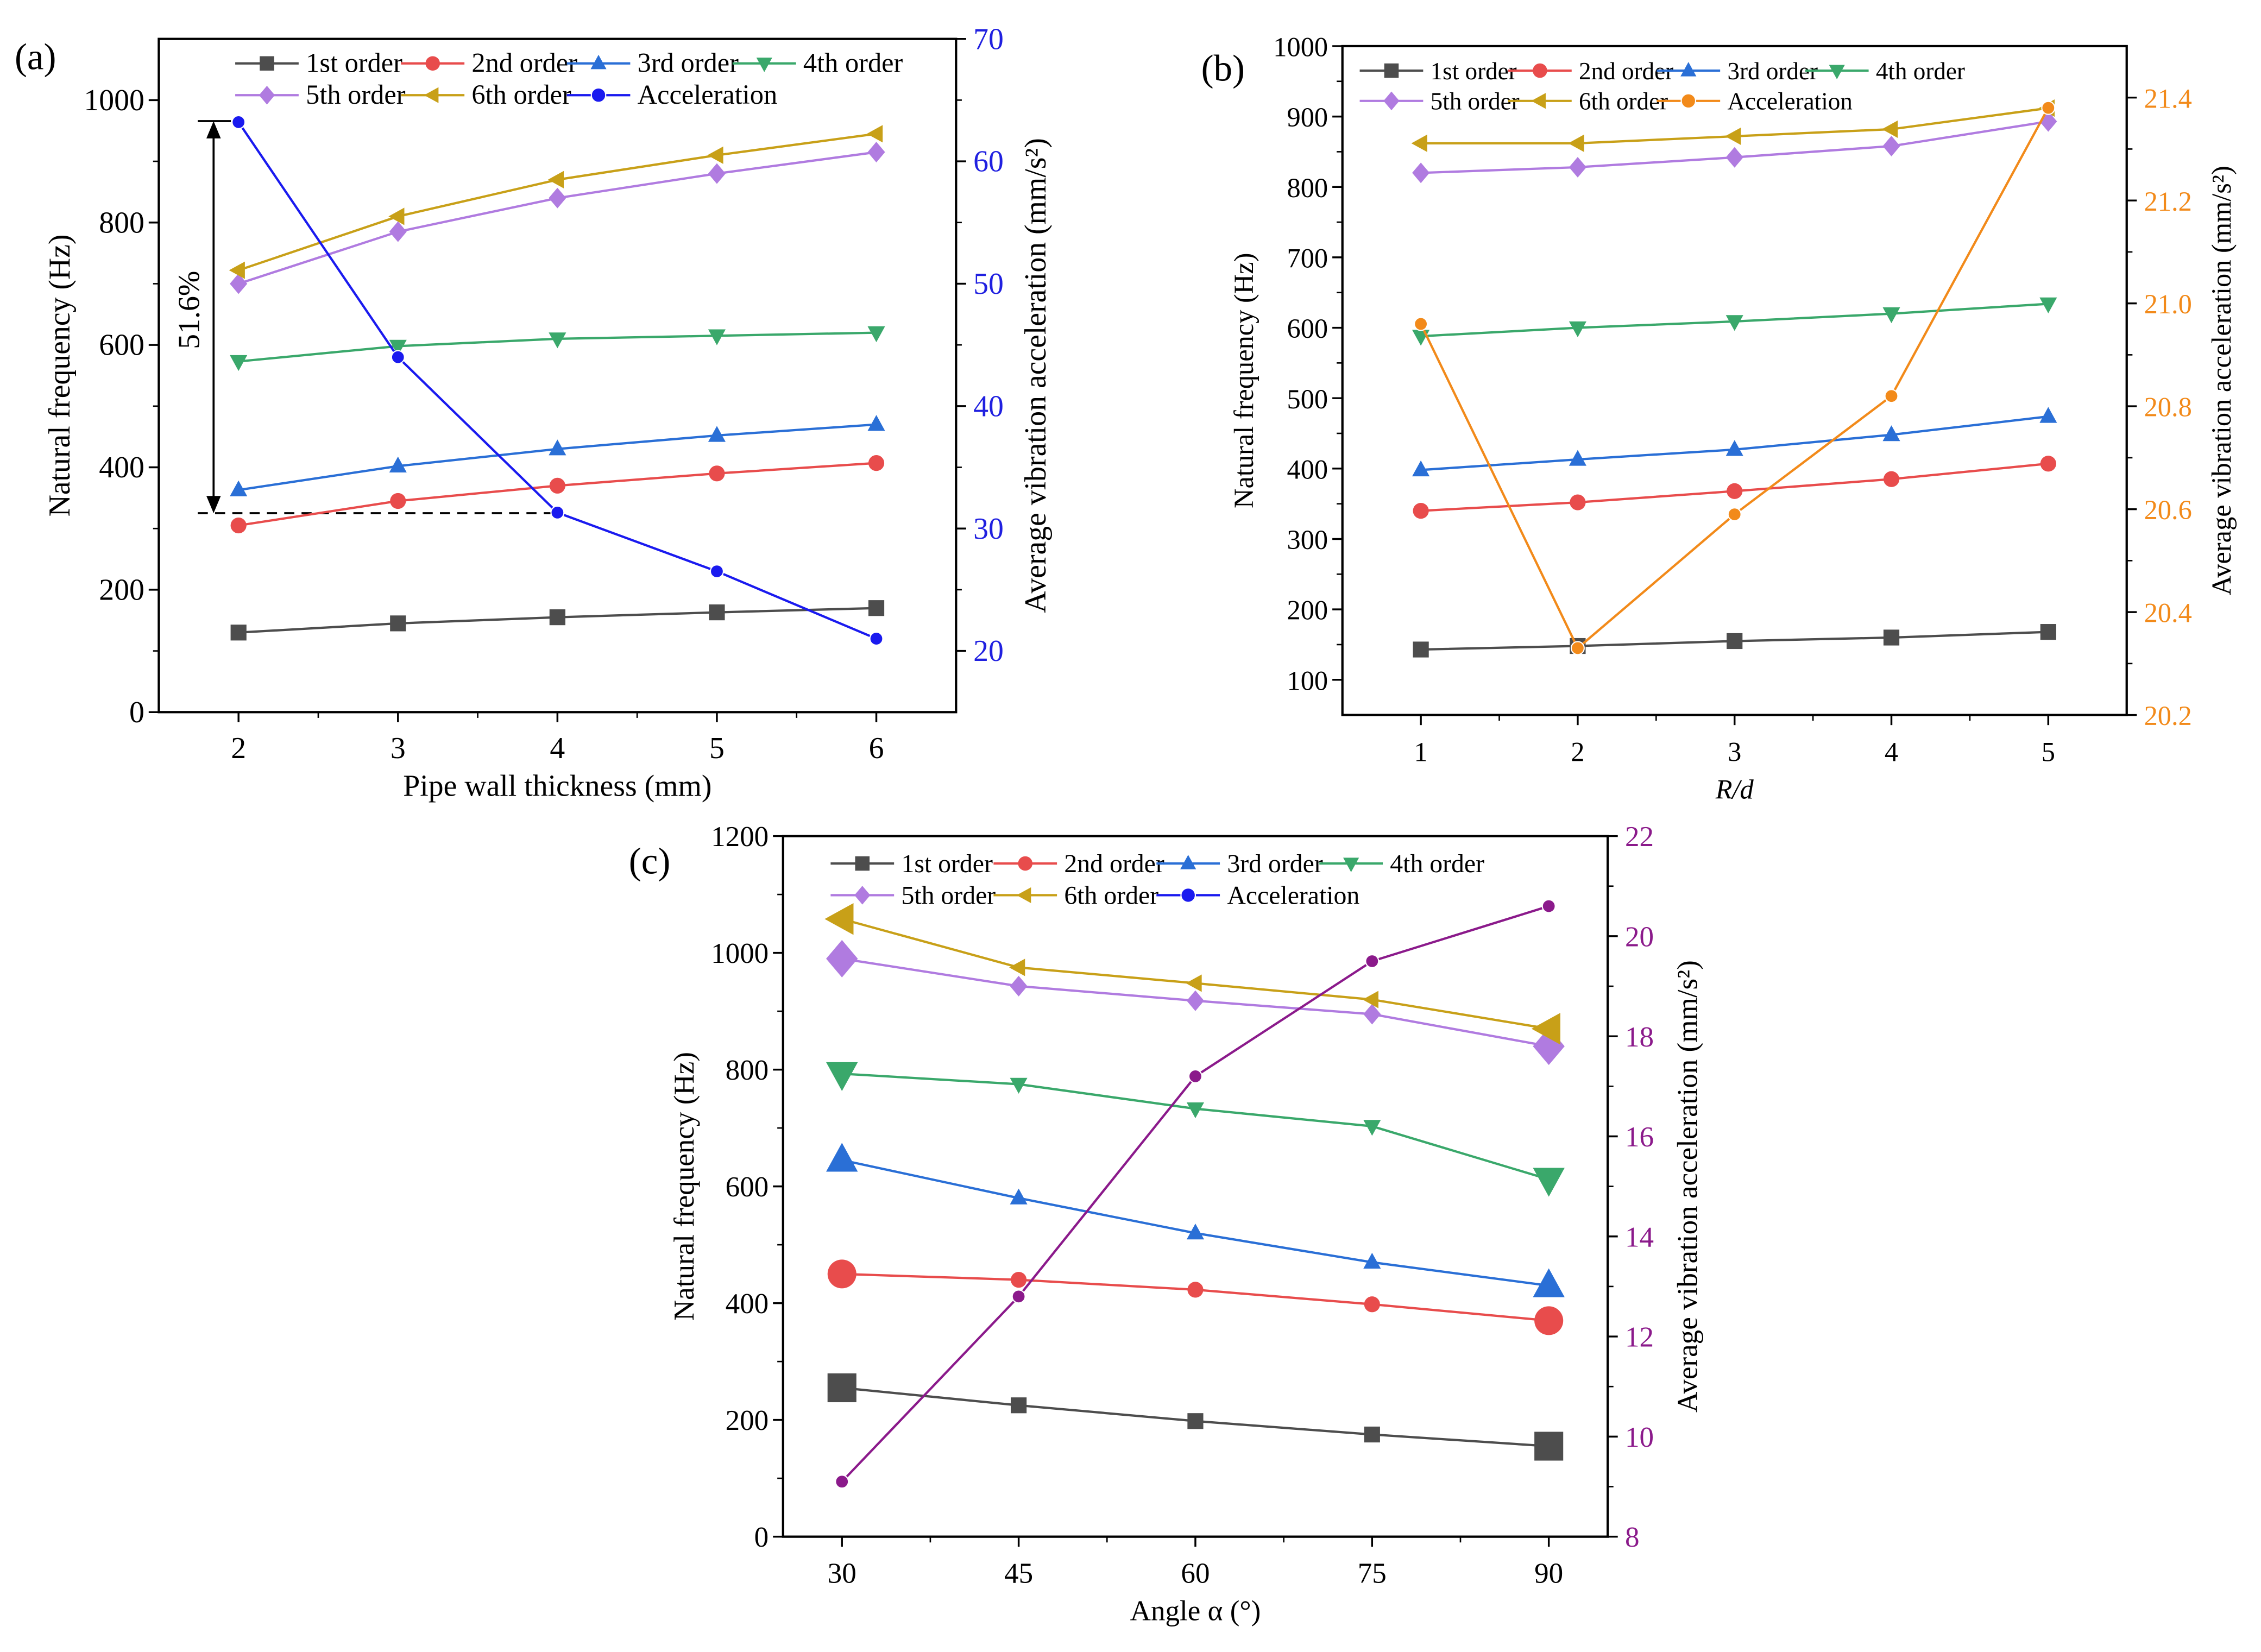 This screenshot has height=1652, width=2261. I want to click on legend-label: 6th order, so click(1111, 896).